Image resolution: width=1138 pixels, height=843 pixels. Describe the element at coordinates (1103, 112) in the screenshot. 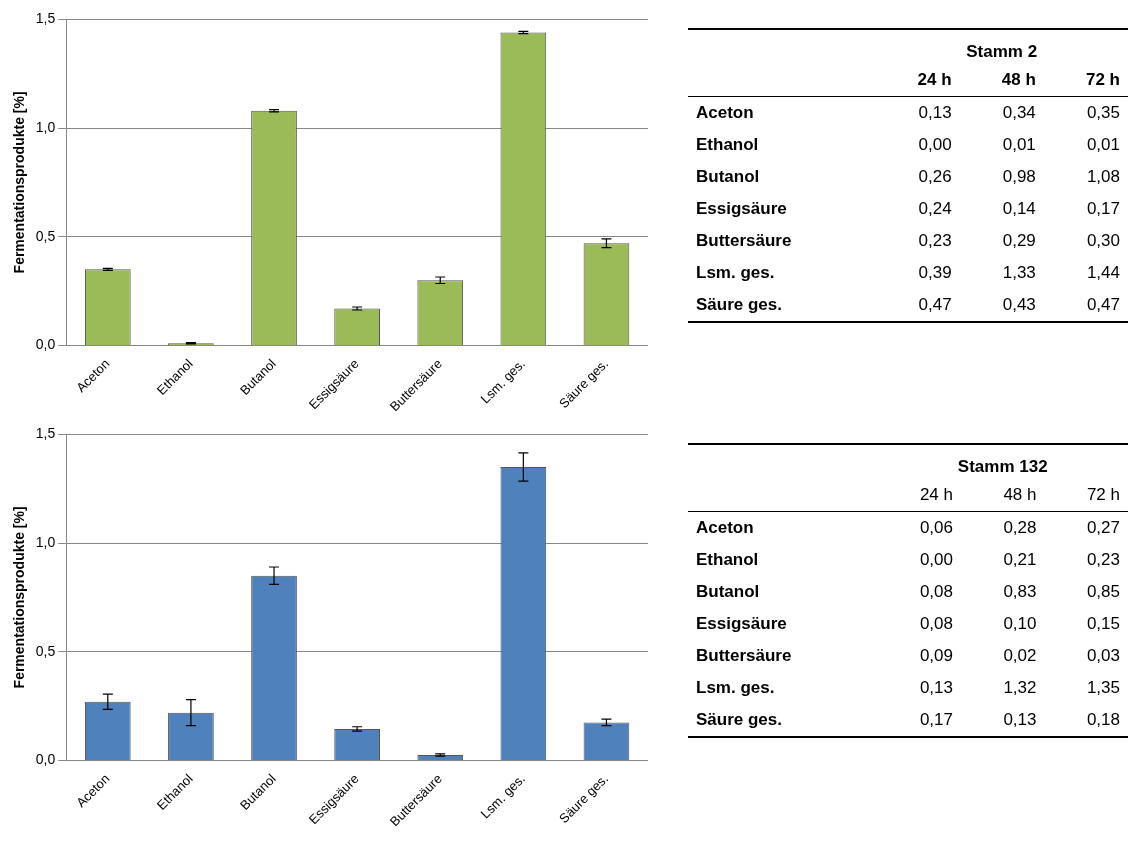

I see `text: 0,35` at that location.